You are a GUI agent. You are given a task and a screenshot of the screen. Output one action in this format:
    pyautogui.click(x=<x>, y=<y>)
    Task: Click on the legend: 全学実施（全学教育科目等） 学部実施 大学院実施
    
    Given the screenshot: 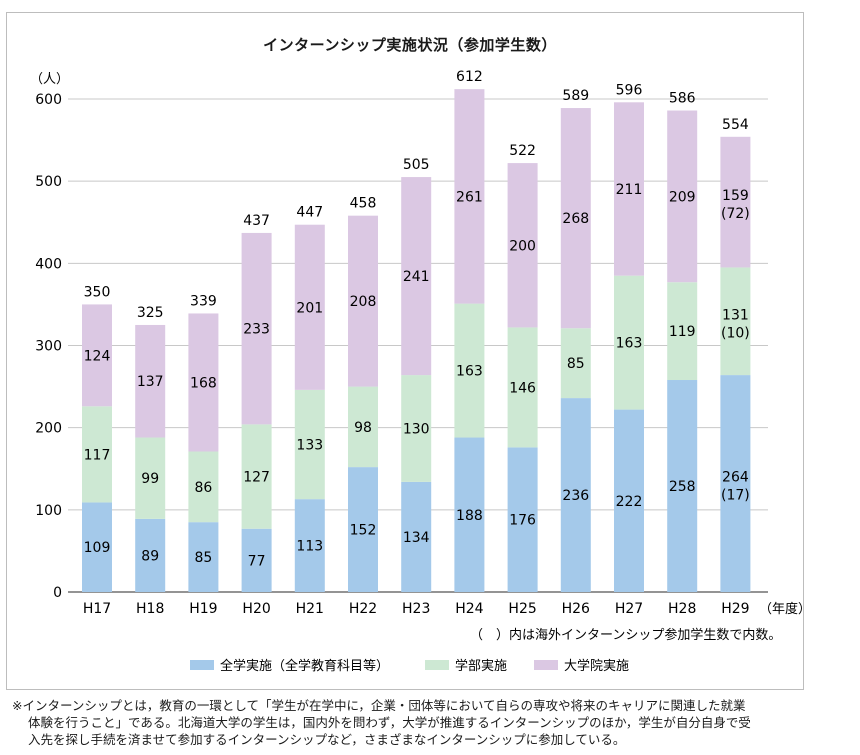 What is the action you would take?
    pyautogui.click(x=409, y=666)
    